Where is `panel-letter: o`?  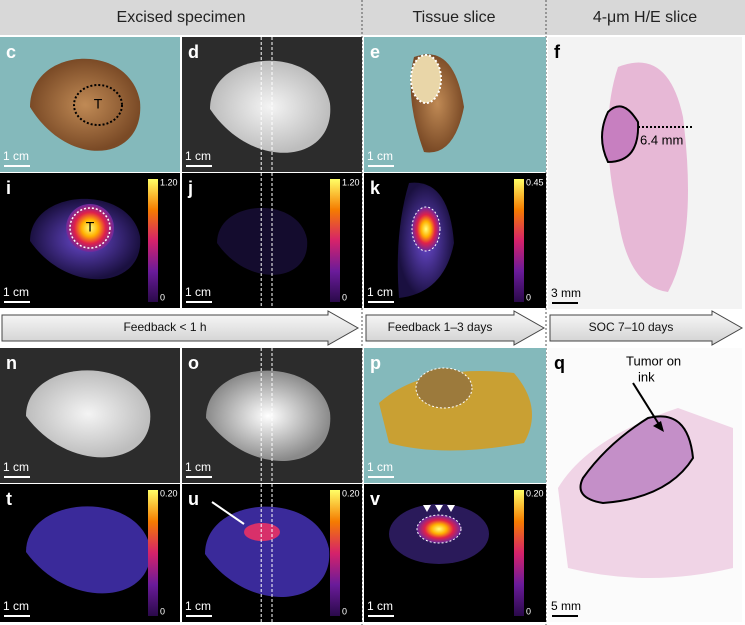
panel-letter: o is located at coordinates (193, 363).